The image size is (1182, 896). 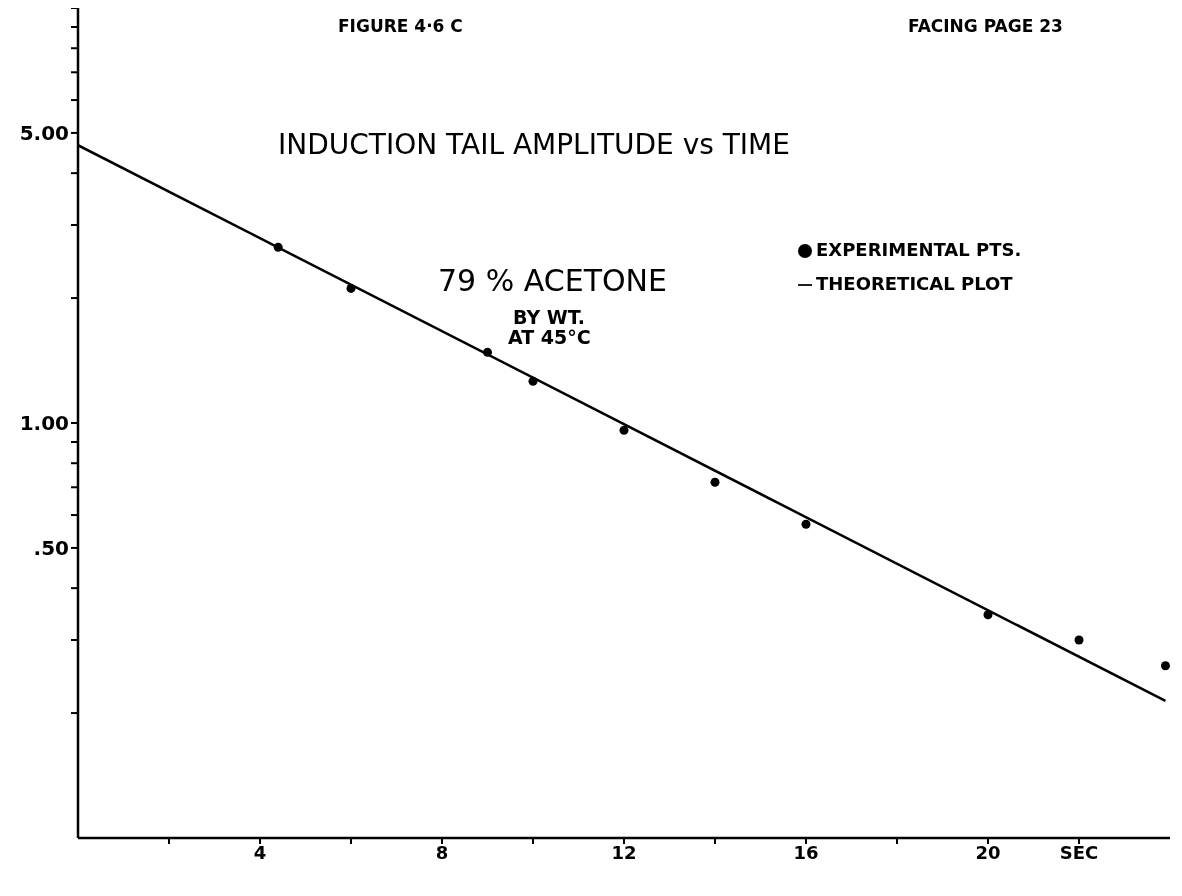 What do you see at coordinates (552, 280) in the screenshot?
I see `annotation: 79 % ACETONE` at bounding box center [552, 280].